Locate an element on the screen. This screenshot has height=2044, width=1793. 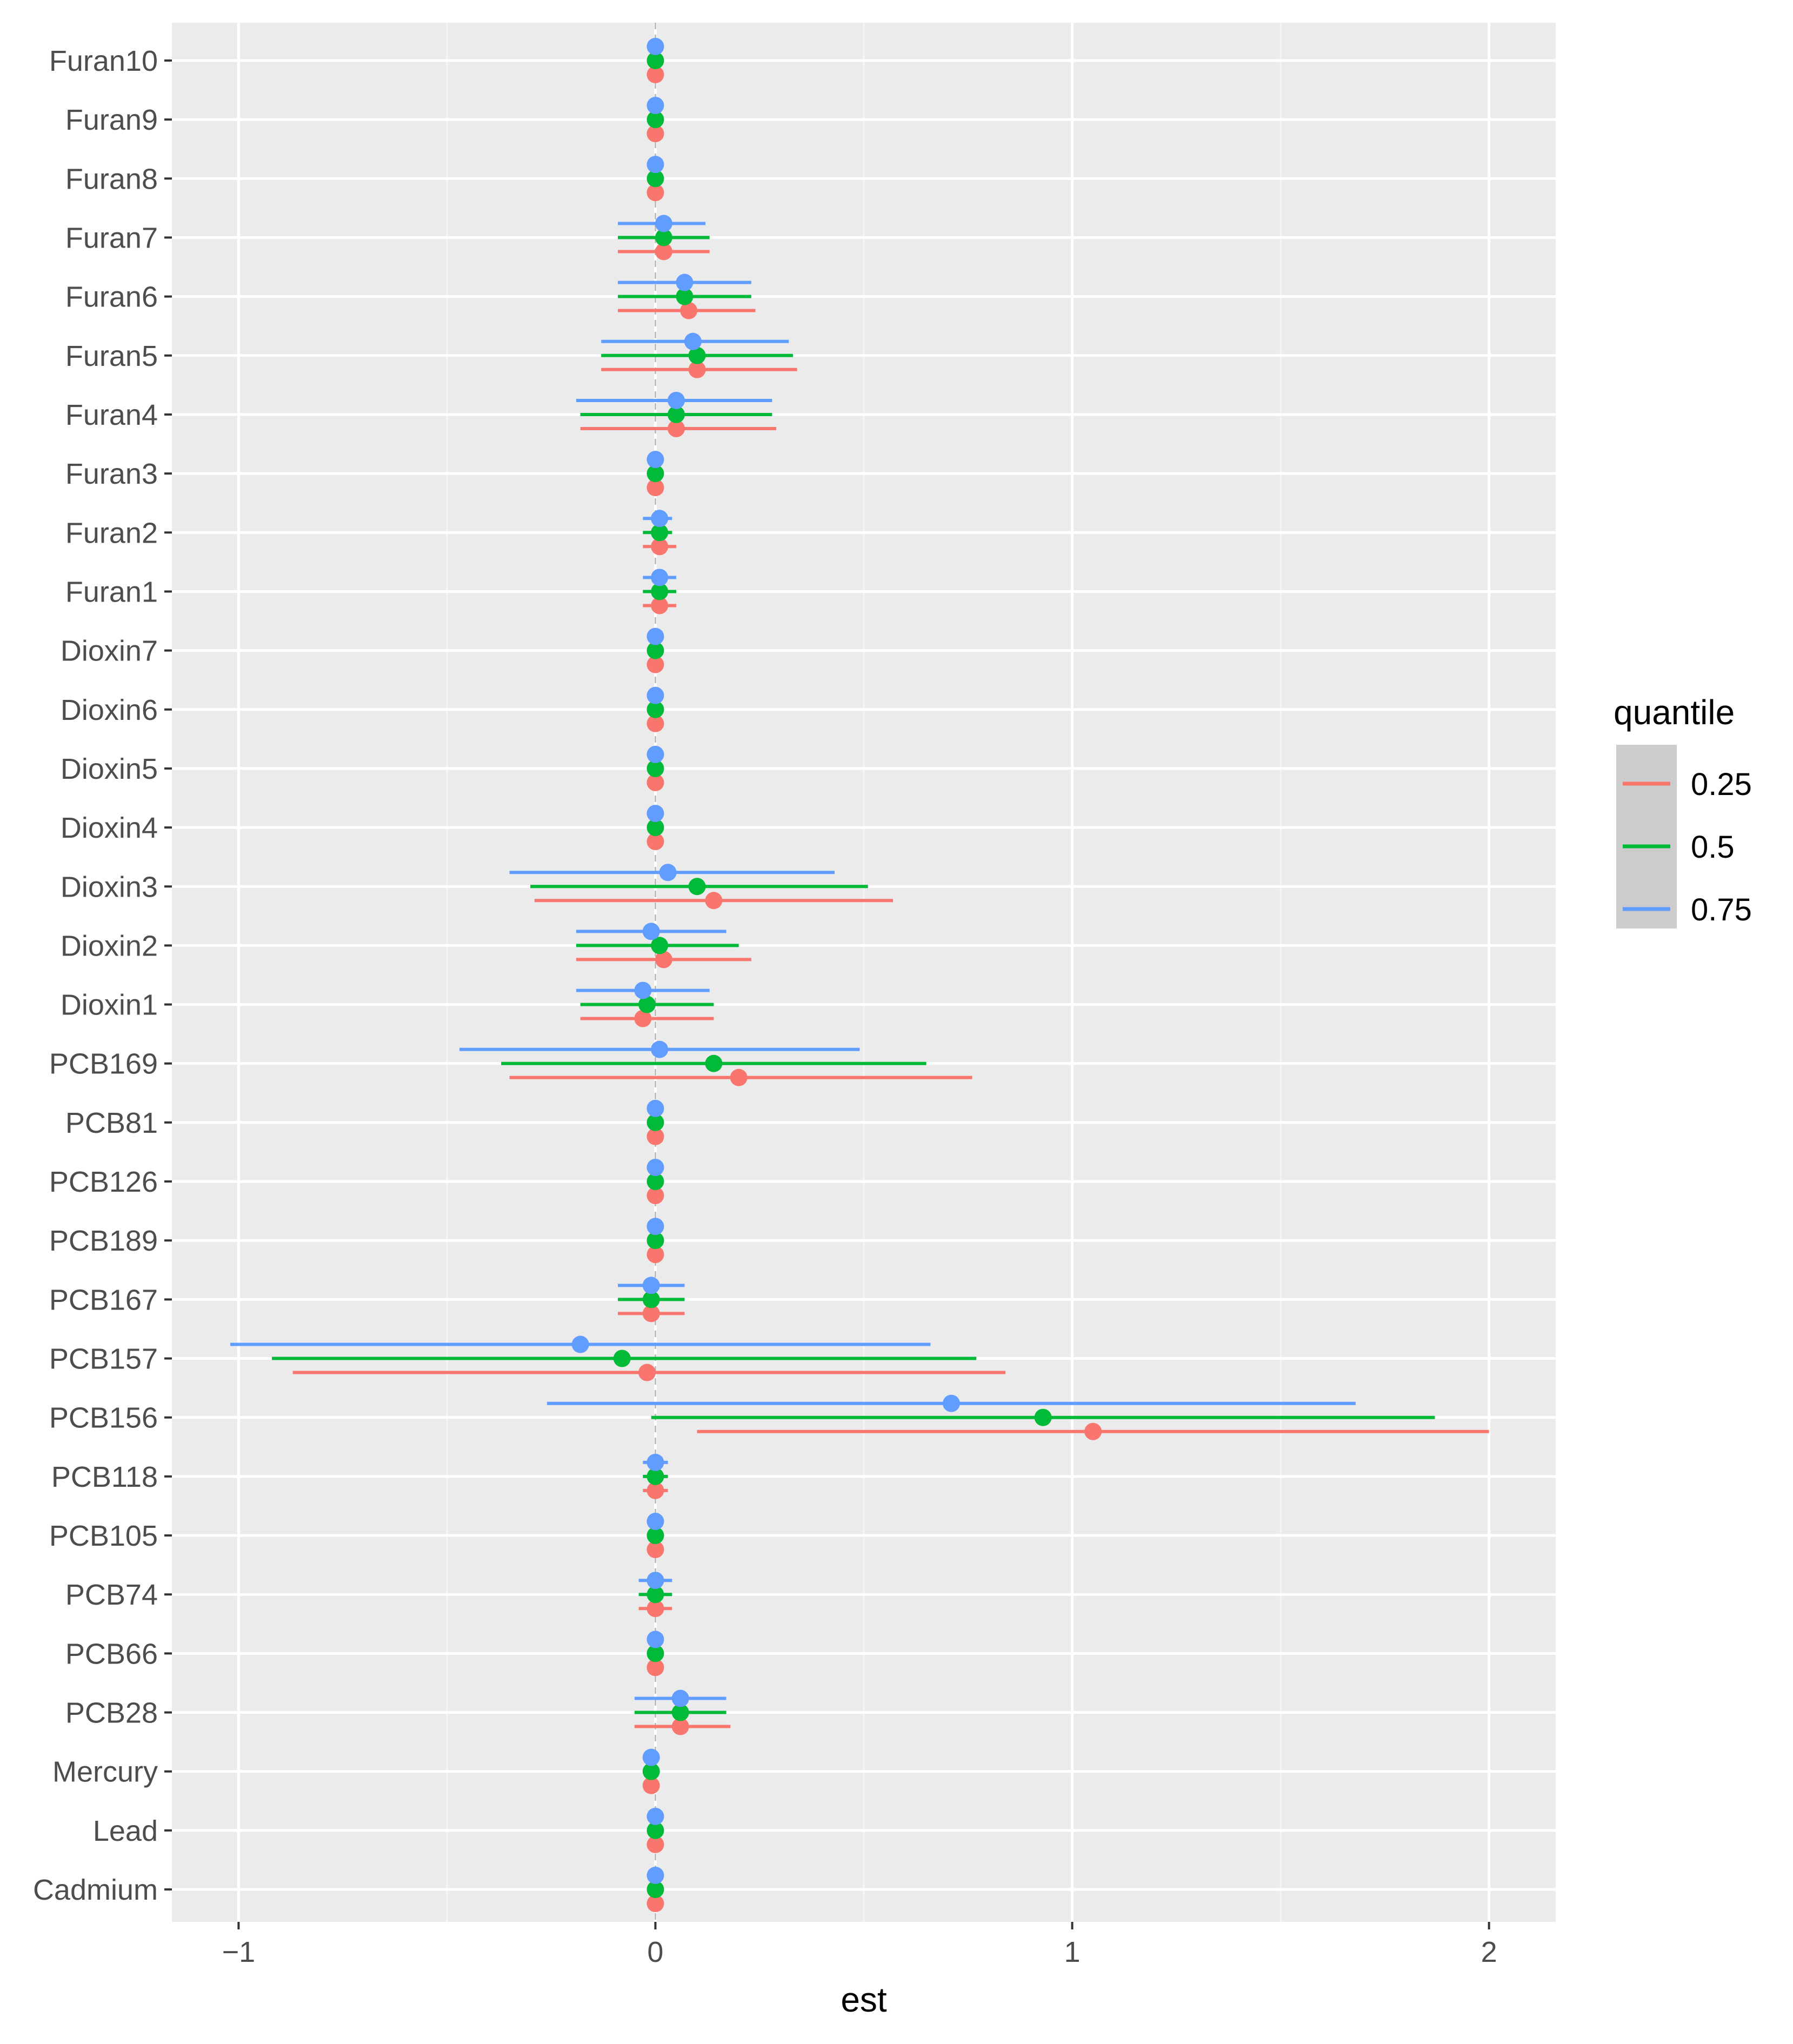
y-tick-label: Lead is located at coordinates (125, 1831).